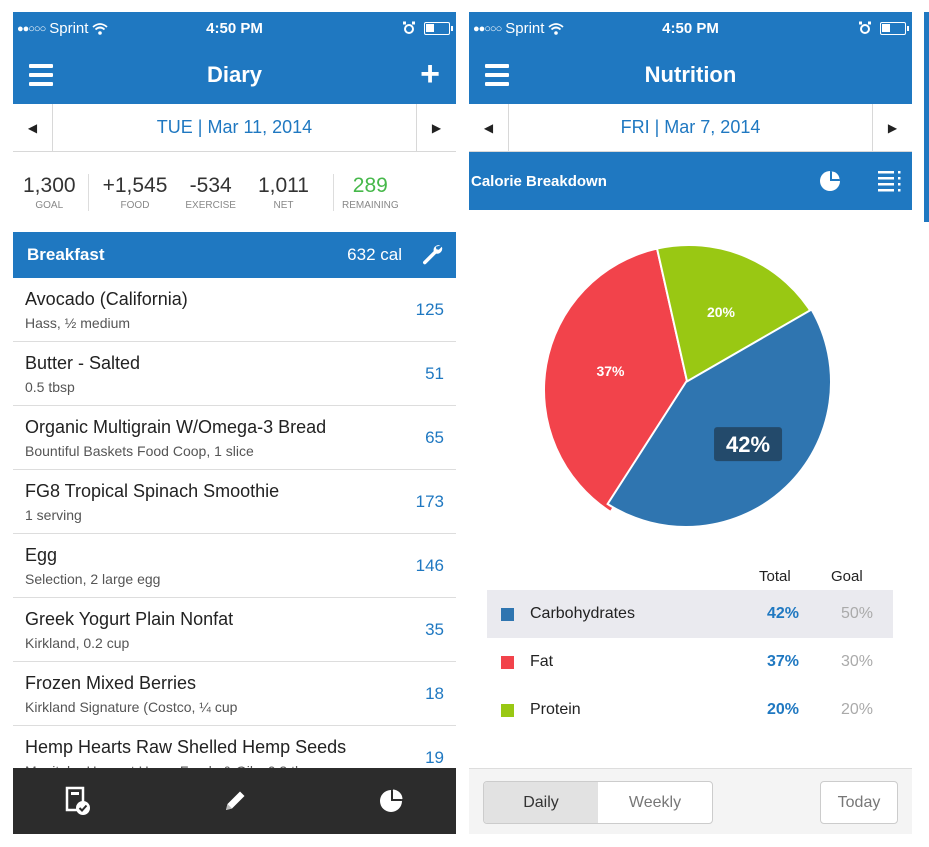 Image resolution: width=929 pixels, height=847 pixels. I want to click on meal-calories: 632 cal, so click(374, 254).